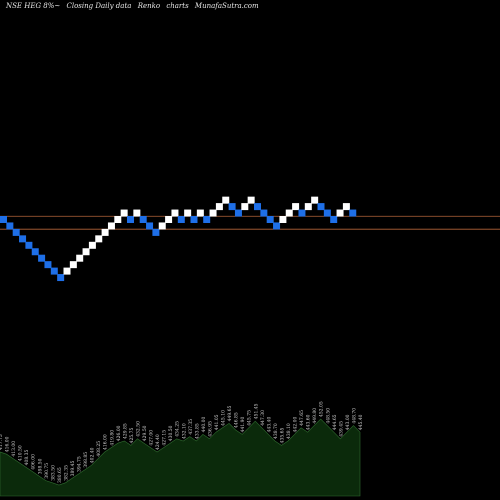 The width and height of the screenshot is (500, 500). I want to click on volume-value-label: 380.65, so click(60, 475).